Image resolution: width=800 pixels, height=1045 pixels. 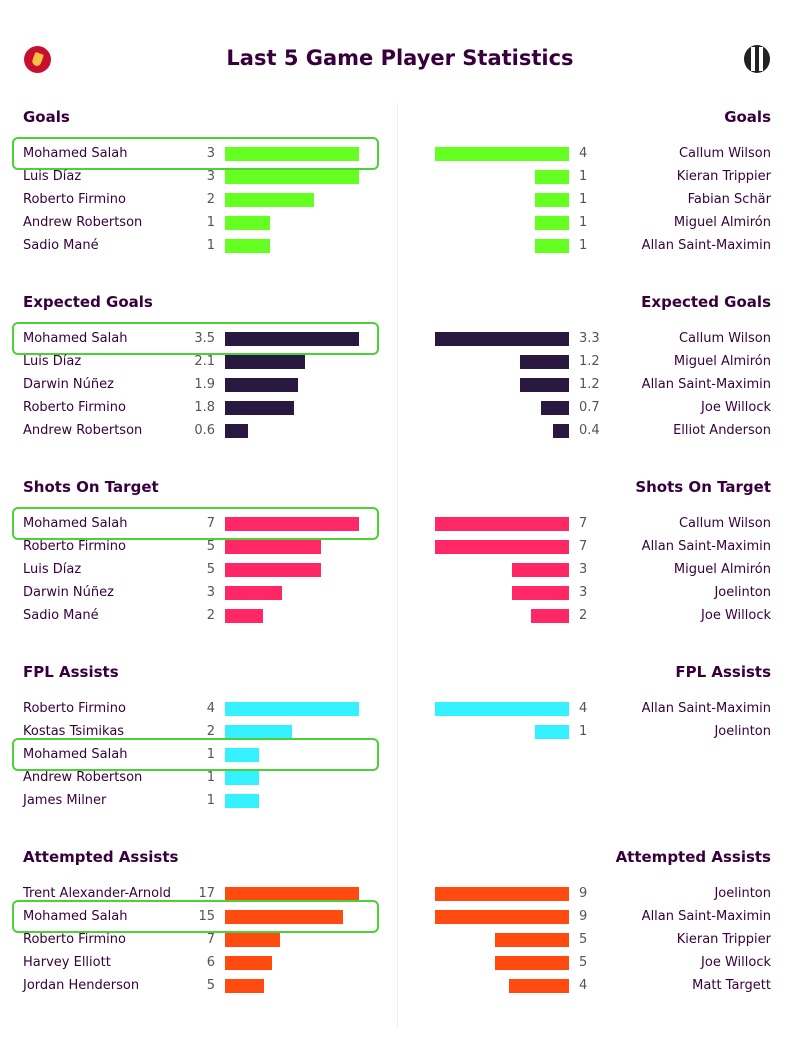 I want to click on section-title-left: FPL Assists, so click(x=71, y=672).